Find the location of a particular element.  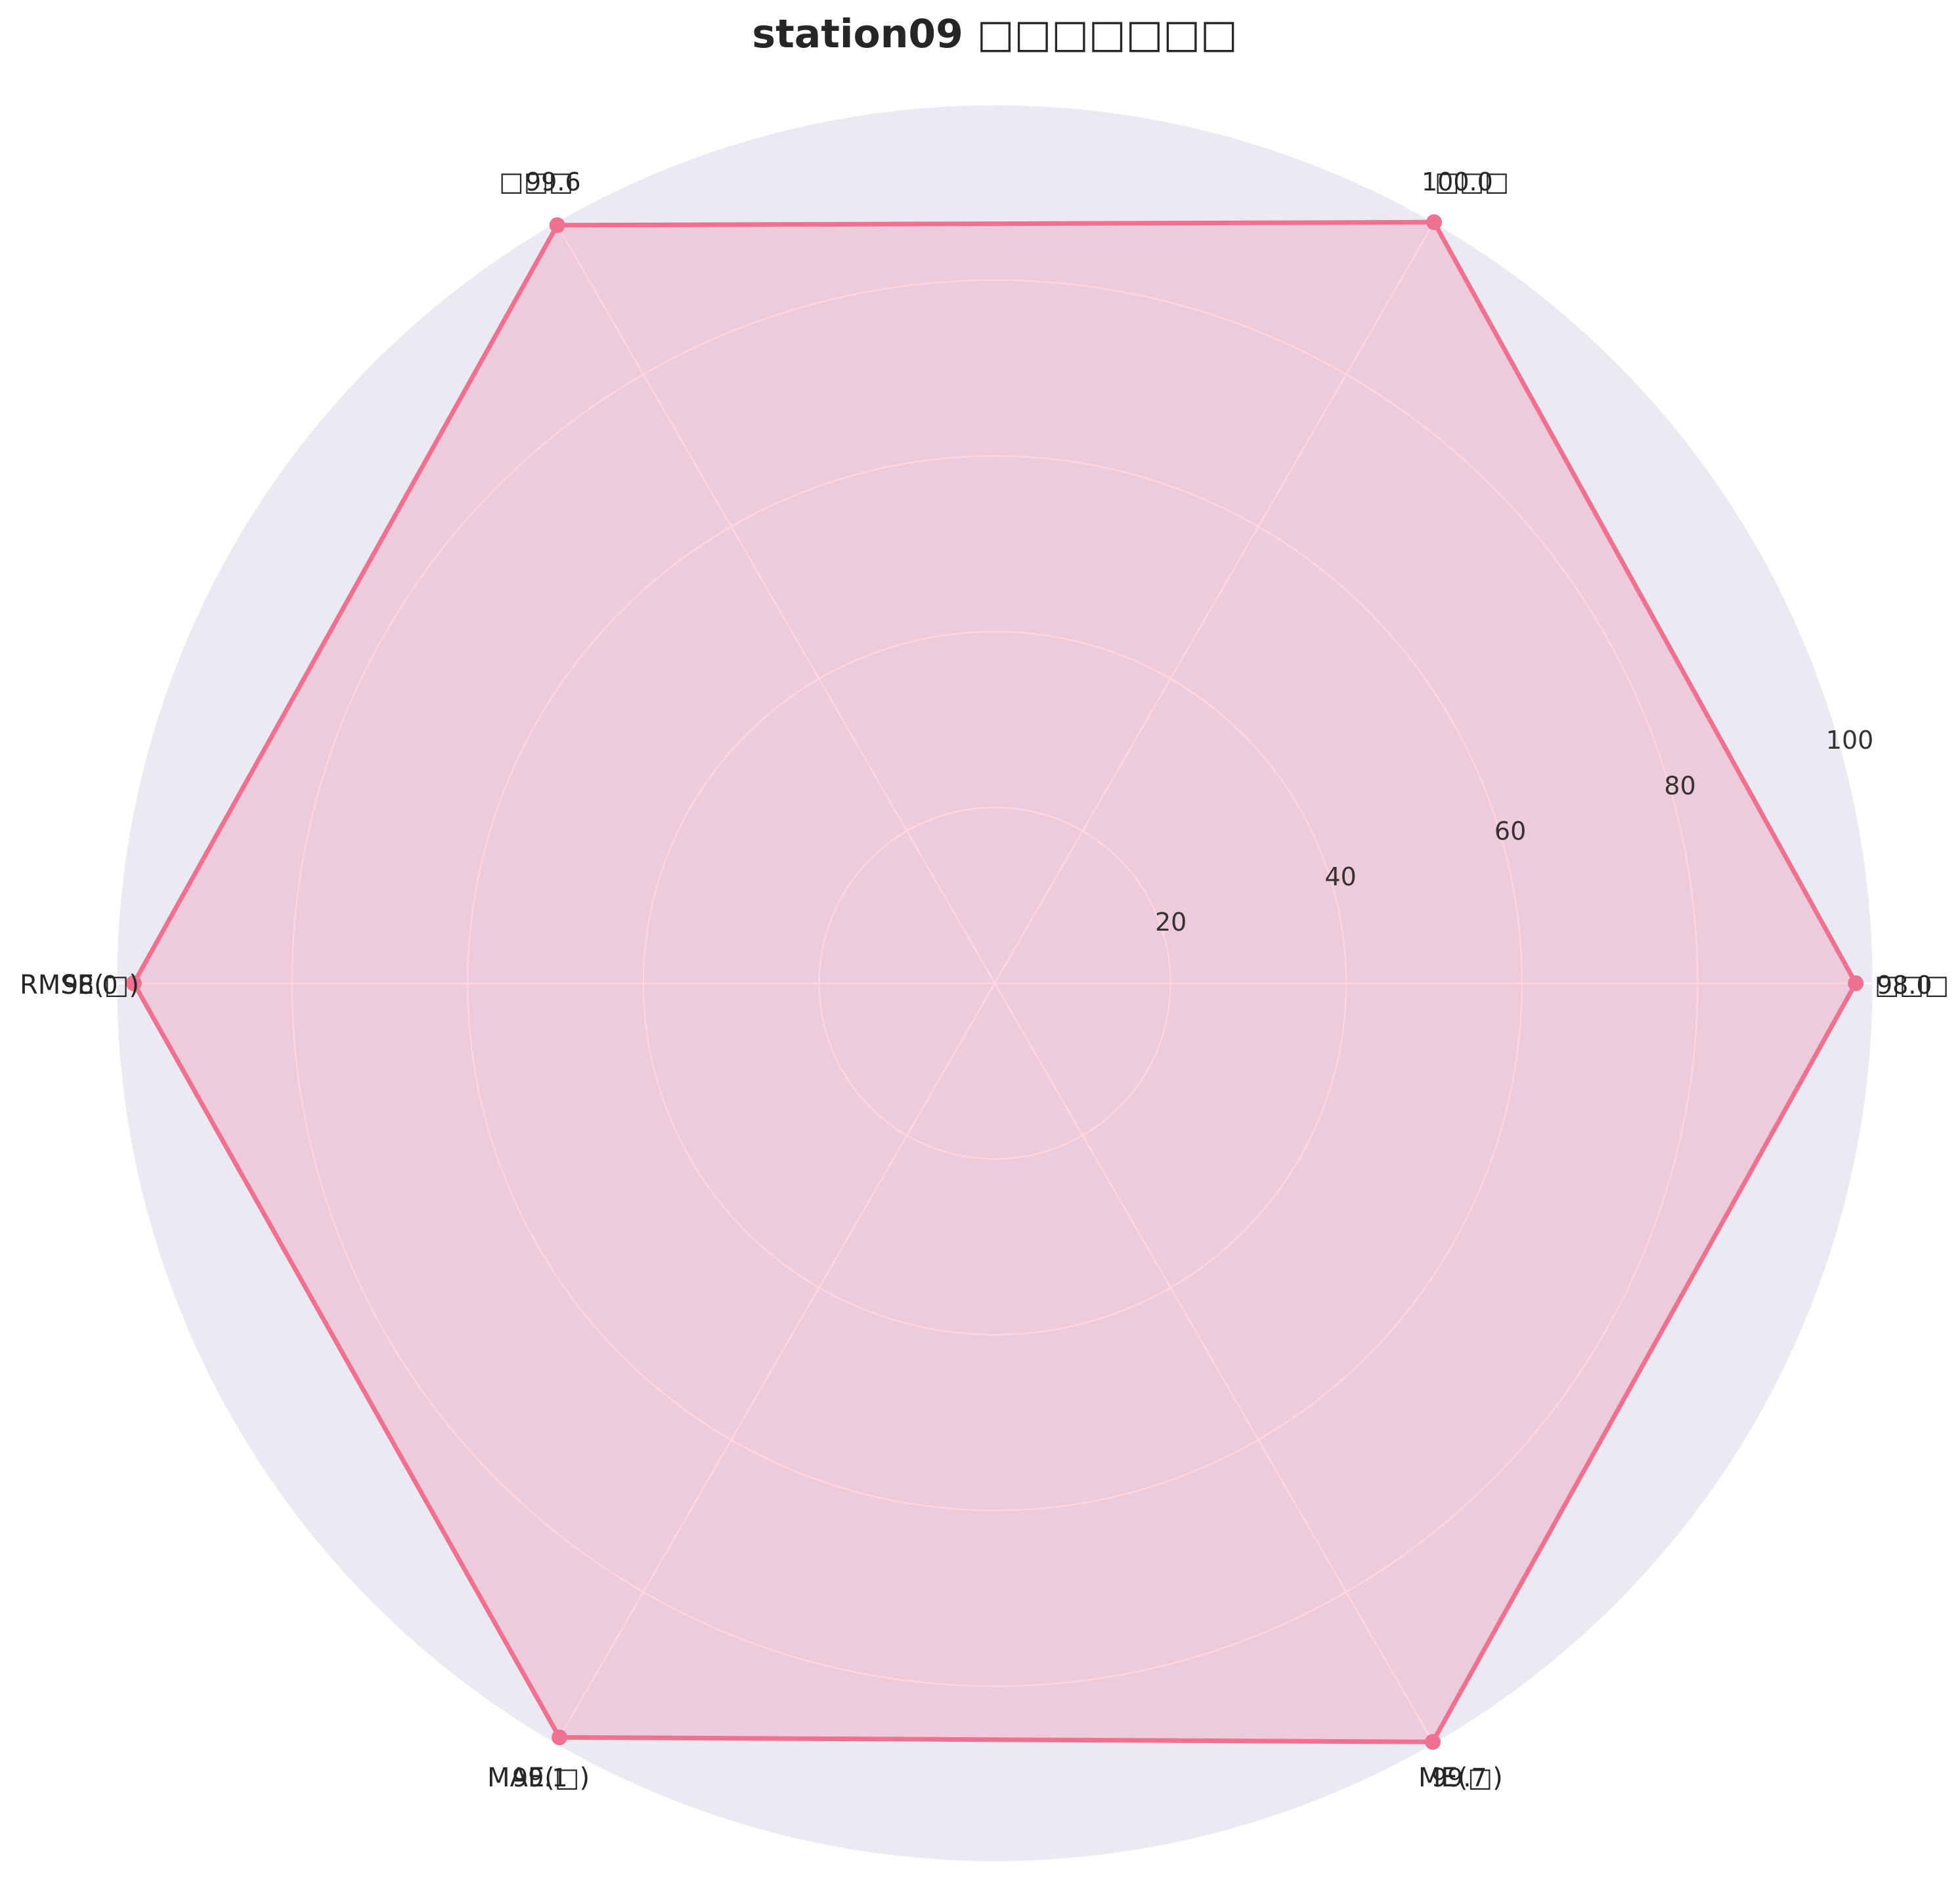

axis-label-4: ME(□) is located at coordinates (1461, 1778).